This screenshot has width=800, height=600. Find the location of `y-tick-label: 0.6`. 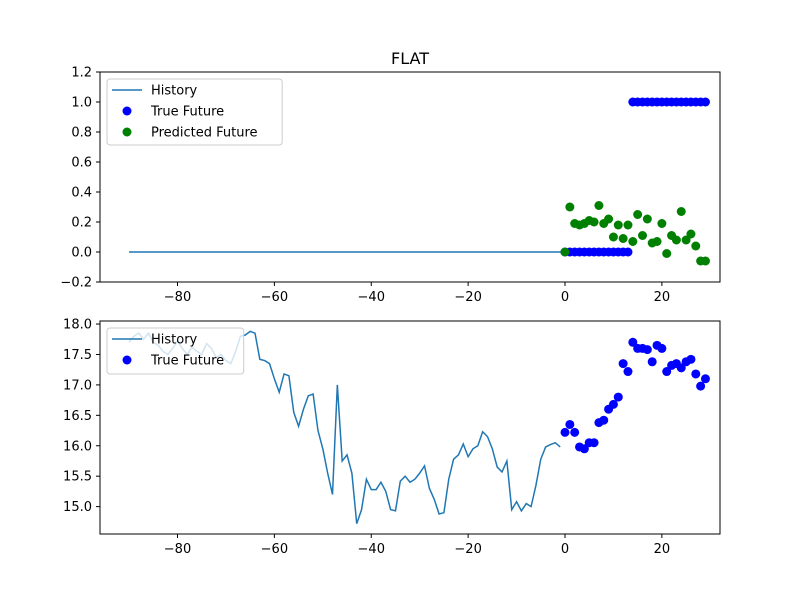

y-tick-label: 0.6 is located at coordinates (81, 163).